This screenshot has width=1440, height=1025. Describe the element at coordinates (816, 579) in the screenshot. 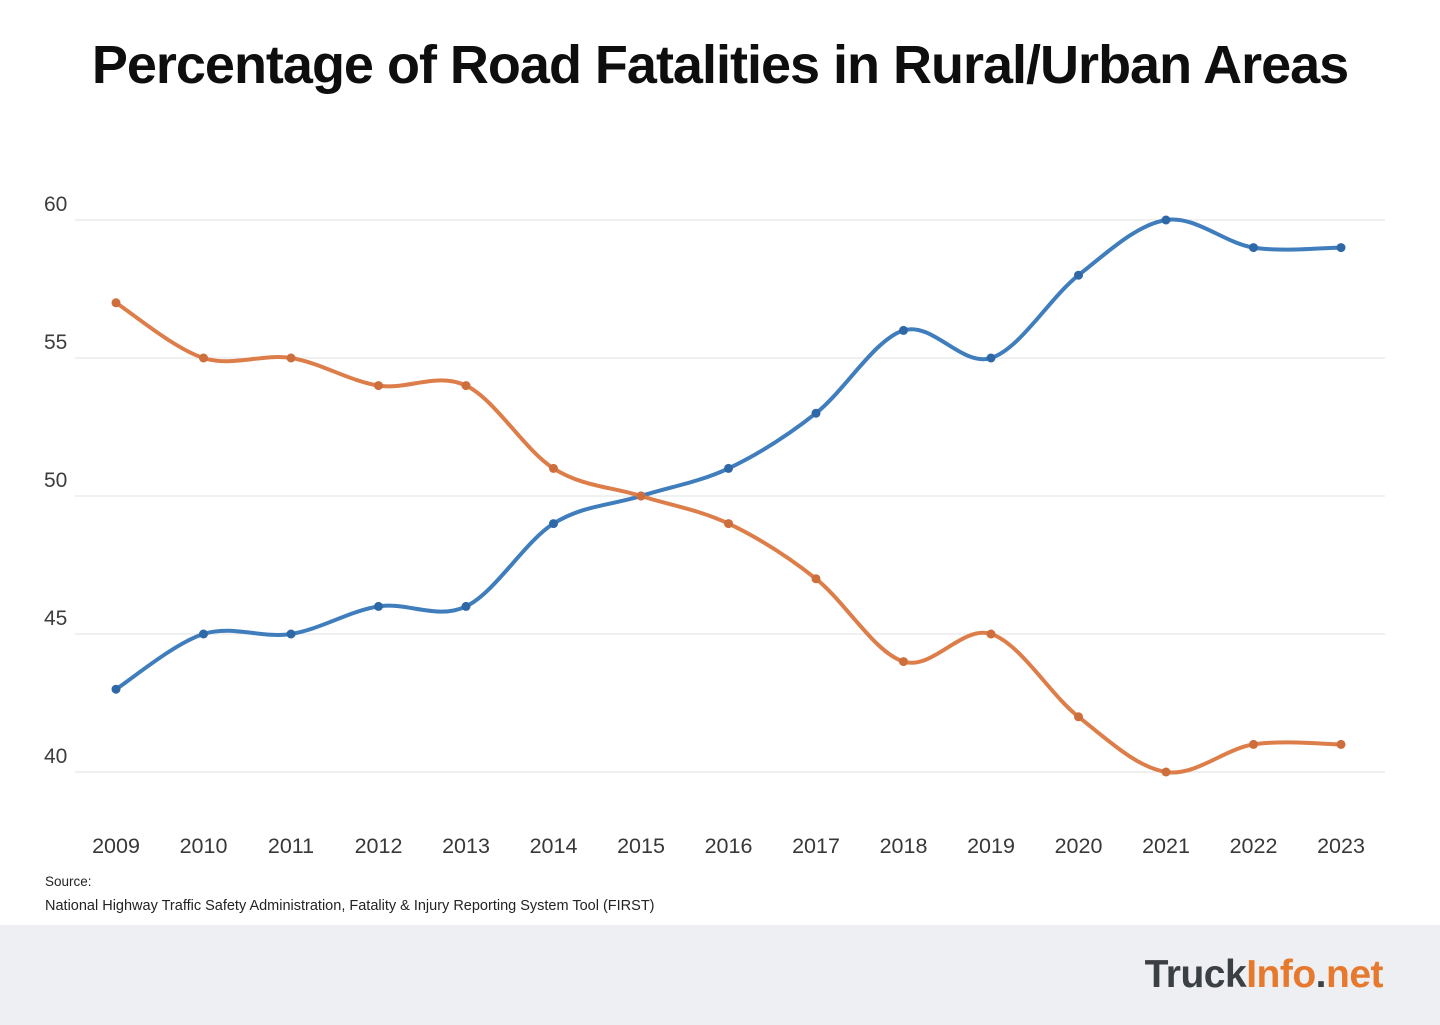

I see `orange-line-point-2017` at that location.